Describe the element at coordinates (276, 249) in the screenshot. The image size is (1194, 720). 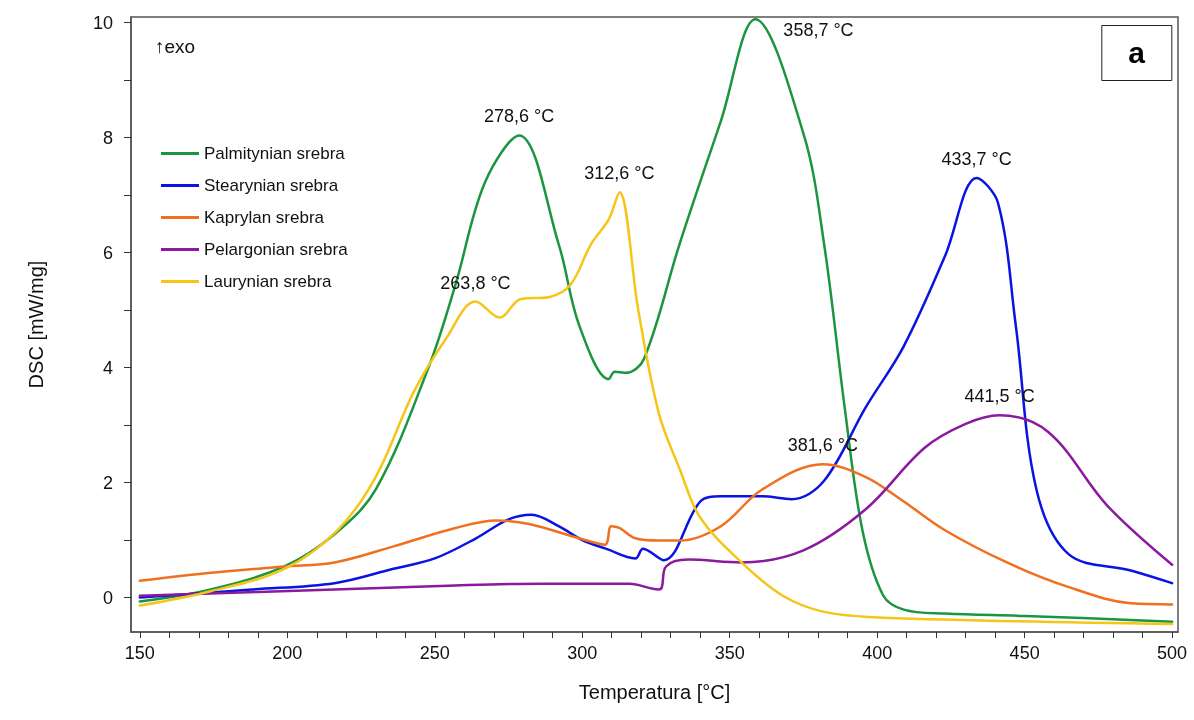
I see `legend-label: Pelargonian srebra` at that location.